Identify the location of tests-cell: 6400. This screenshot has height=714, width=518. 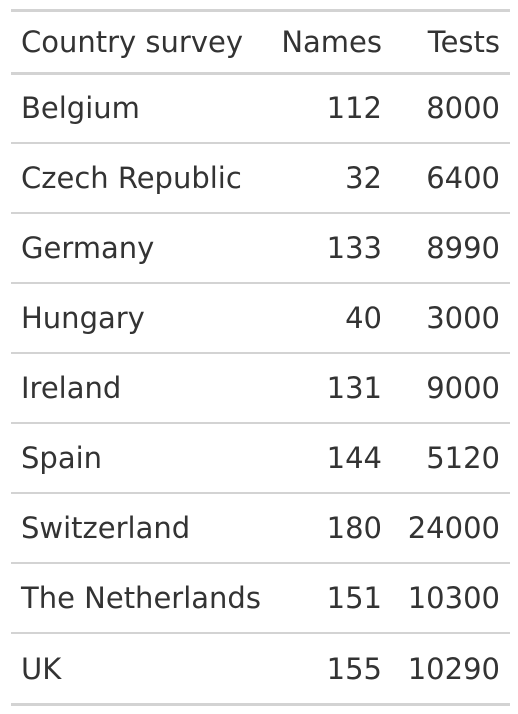
(451, 178).